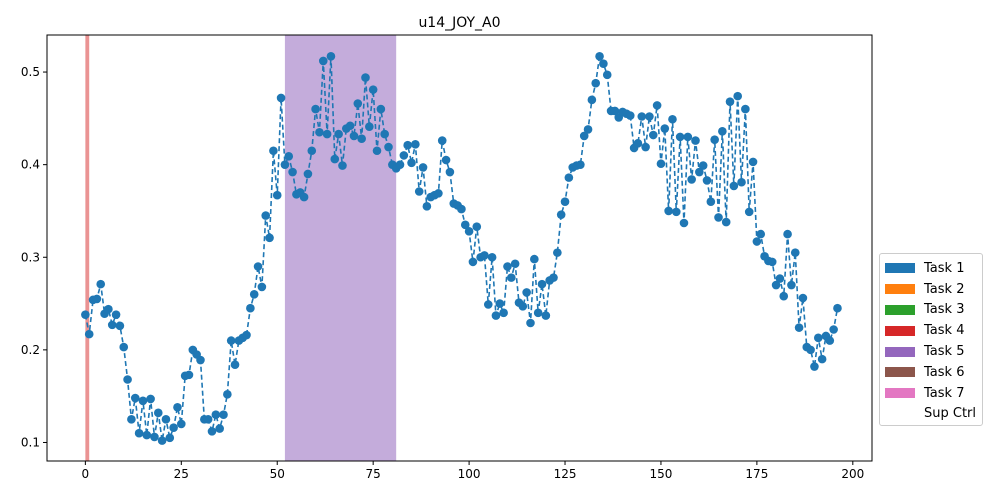 This screenshot has height=500, width=1000. I want to click on y-tick-label: 0.3, so click(30, 257).